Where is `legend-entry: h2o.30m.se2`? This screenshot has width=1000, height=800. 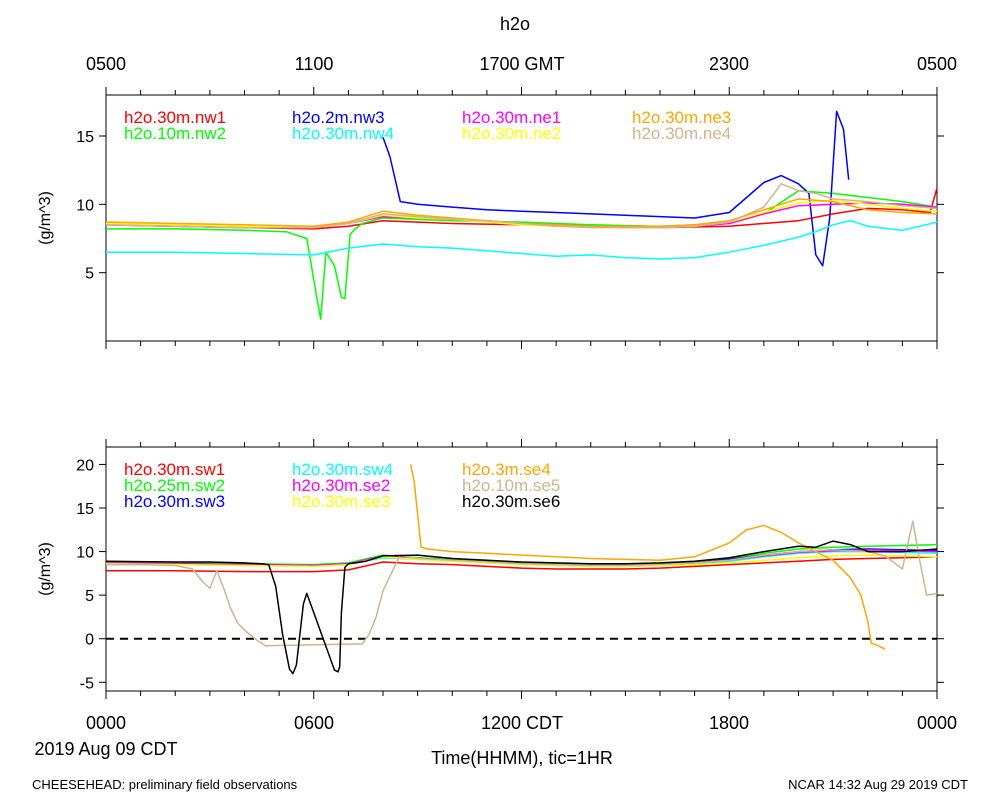 legend-entry: h2o.30m.se2 is located at coordinates (341, 485).